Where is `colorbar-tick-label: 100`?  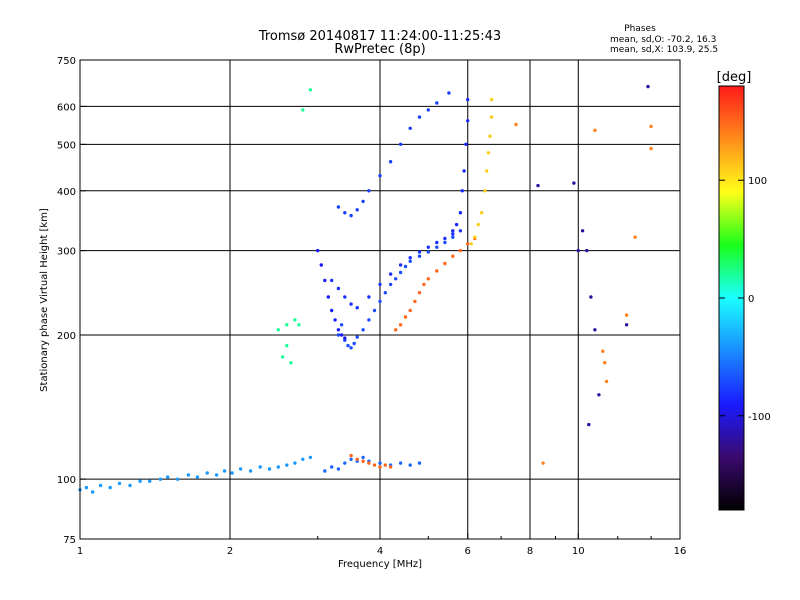
colorbar-tick-label: 100 is located at coordinates (757, 181).